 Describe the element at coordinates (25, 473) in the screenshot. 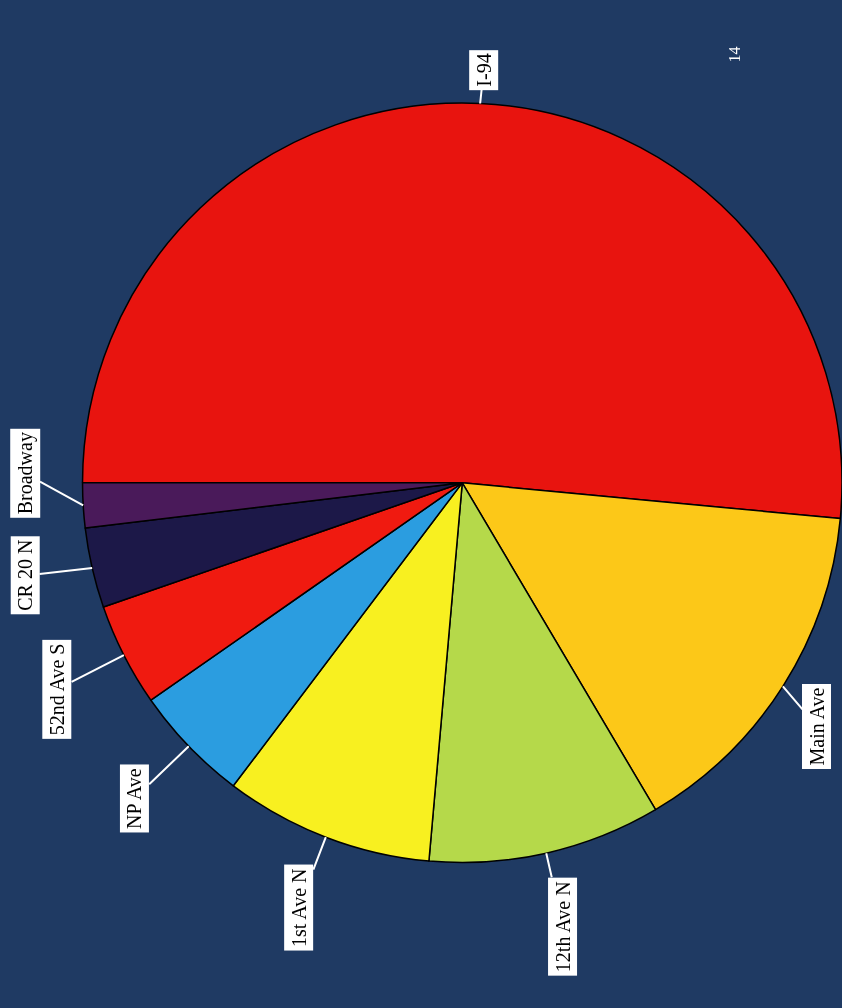

I see `slice-label: Broadway` at that location.